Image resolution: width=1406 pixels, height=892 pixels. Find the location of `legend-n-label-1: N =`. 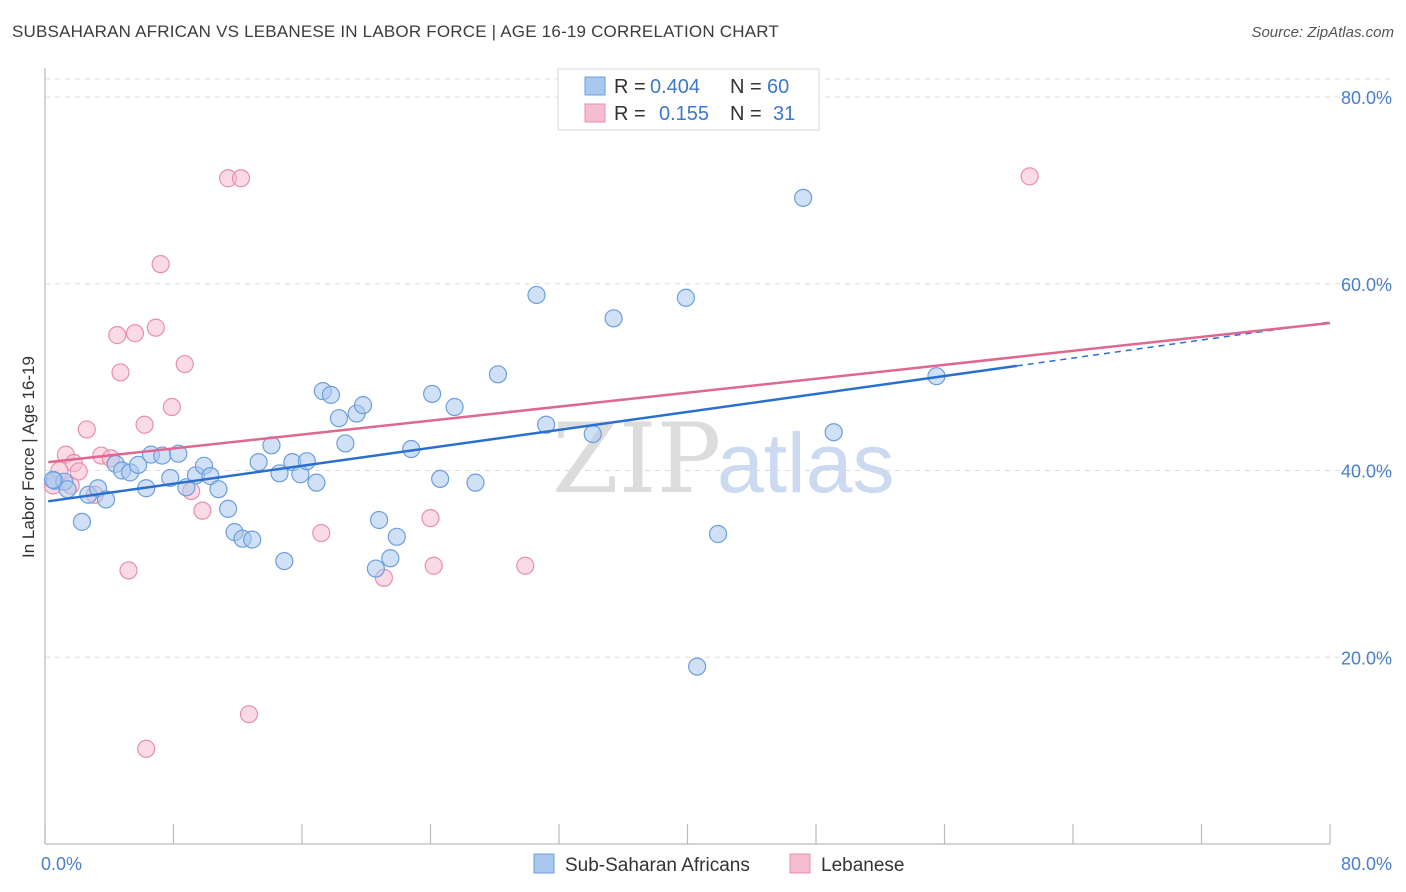

legend-n-label-1: N = is located at coordinates (746, 87).